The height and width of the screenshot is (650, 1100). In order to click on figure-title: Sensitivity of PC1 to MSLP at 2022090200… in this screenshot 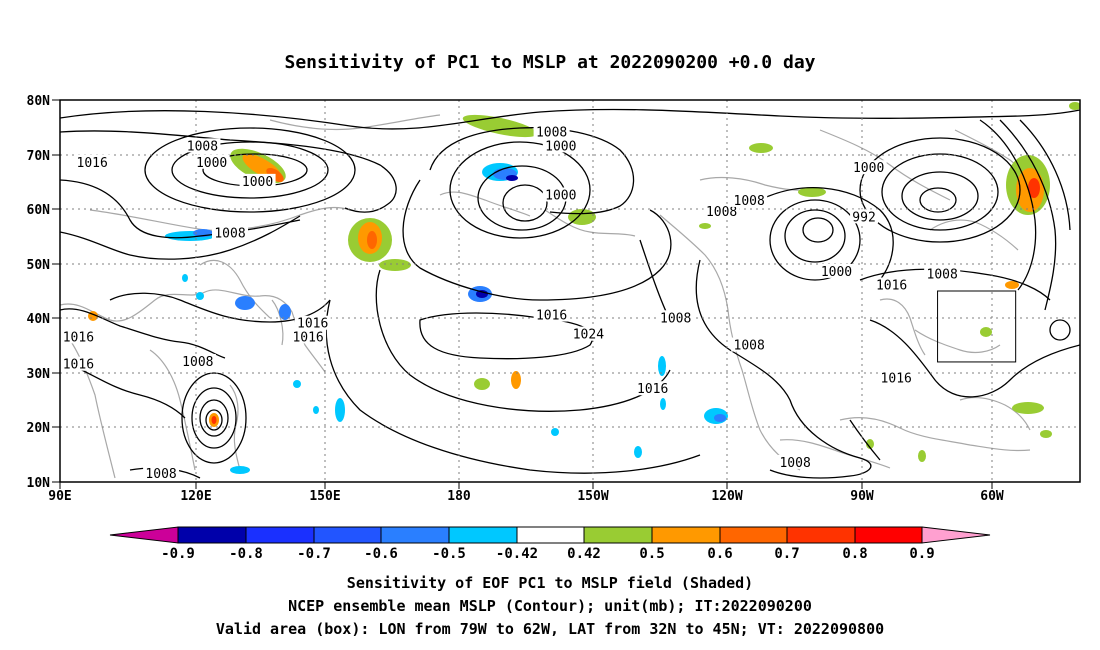, I will do `click(549, 62)`.